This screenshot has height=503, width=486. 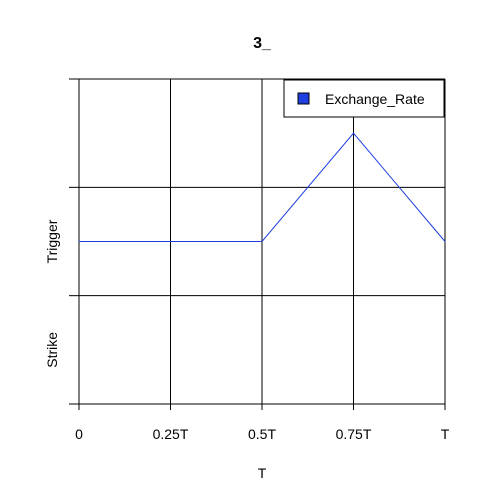 I want to click on x-tick-label-2: 0.5T, so click(x=262, y=434).